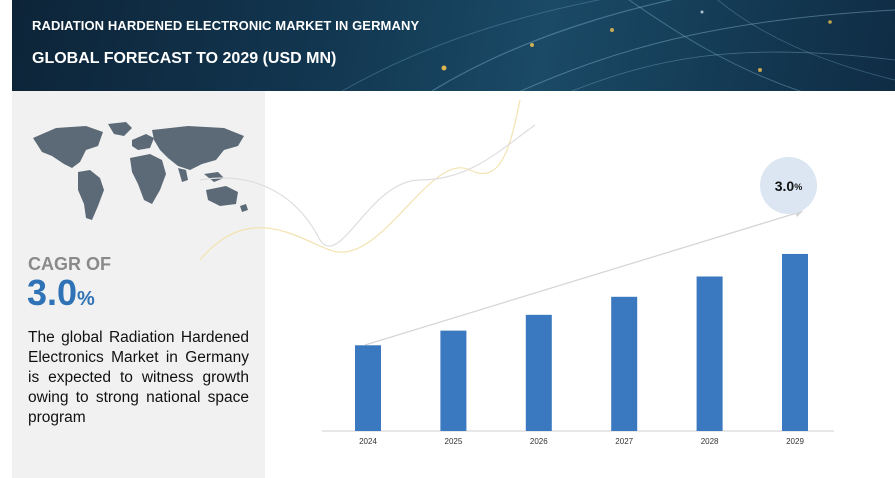  Describe the element at coordinates (624, 441) in the screenshot. I see `x-tick-label-2027: 2027` at that location.